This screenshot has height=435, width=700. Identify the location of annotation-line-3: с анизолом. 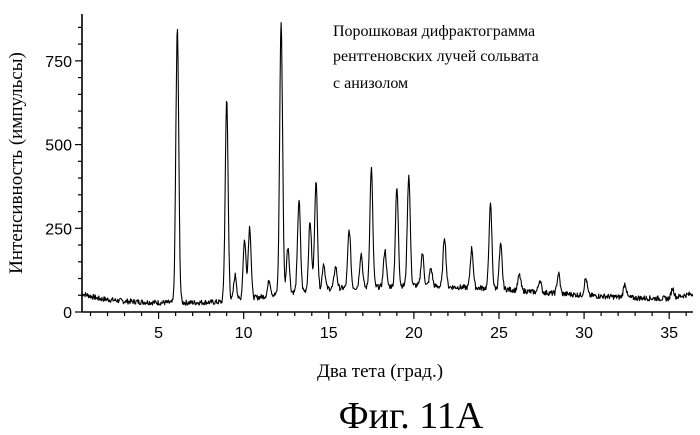
(370, 83).